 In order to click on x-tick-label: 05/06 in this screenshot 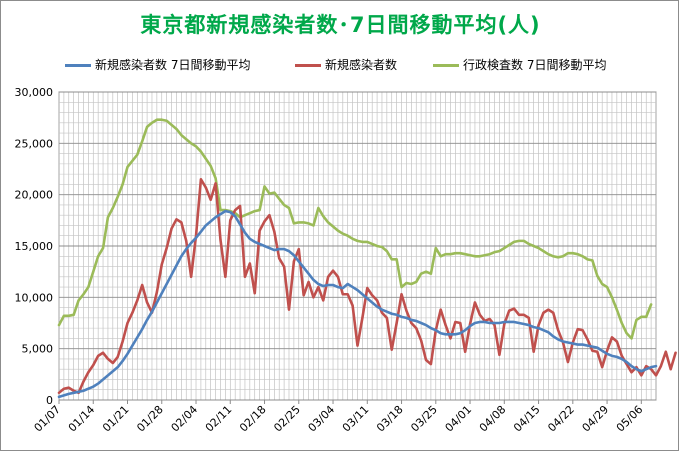, I will do `click(630, 419)`.